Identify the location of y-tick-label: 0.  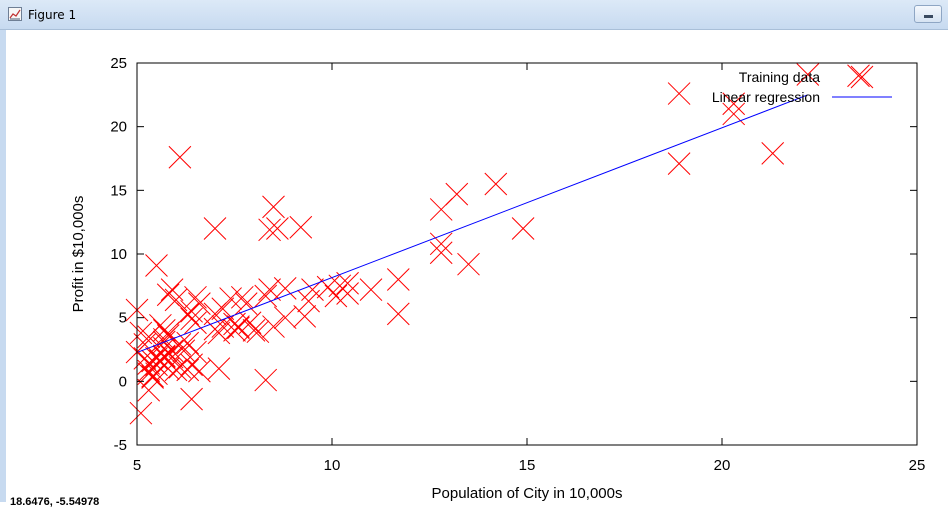
(123, 381).